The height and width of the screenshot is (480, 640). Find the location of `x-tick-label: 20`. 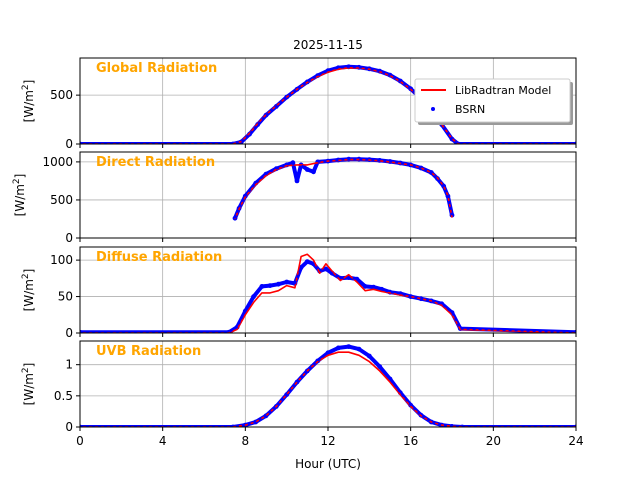

x-tick-label: 20 is located at coordinates (493, 441).